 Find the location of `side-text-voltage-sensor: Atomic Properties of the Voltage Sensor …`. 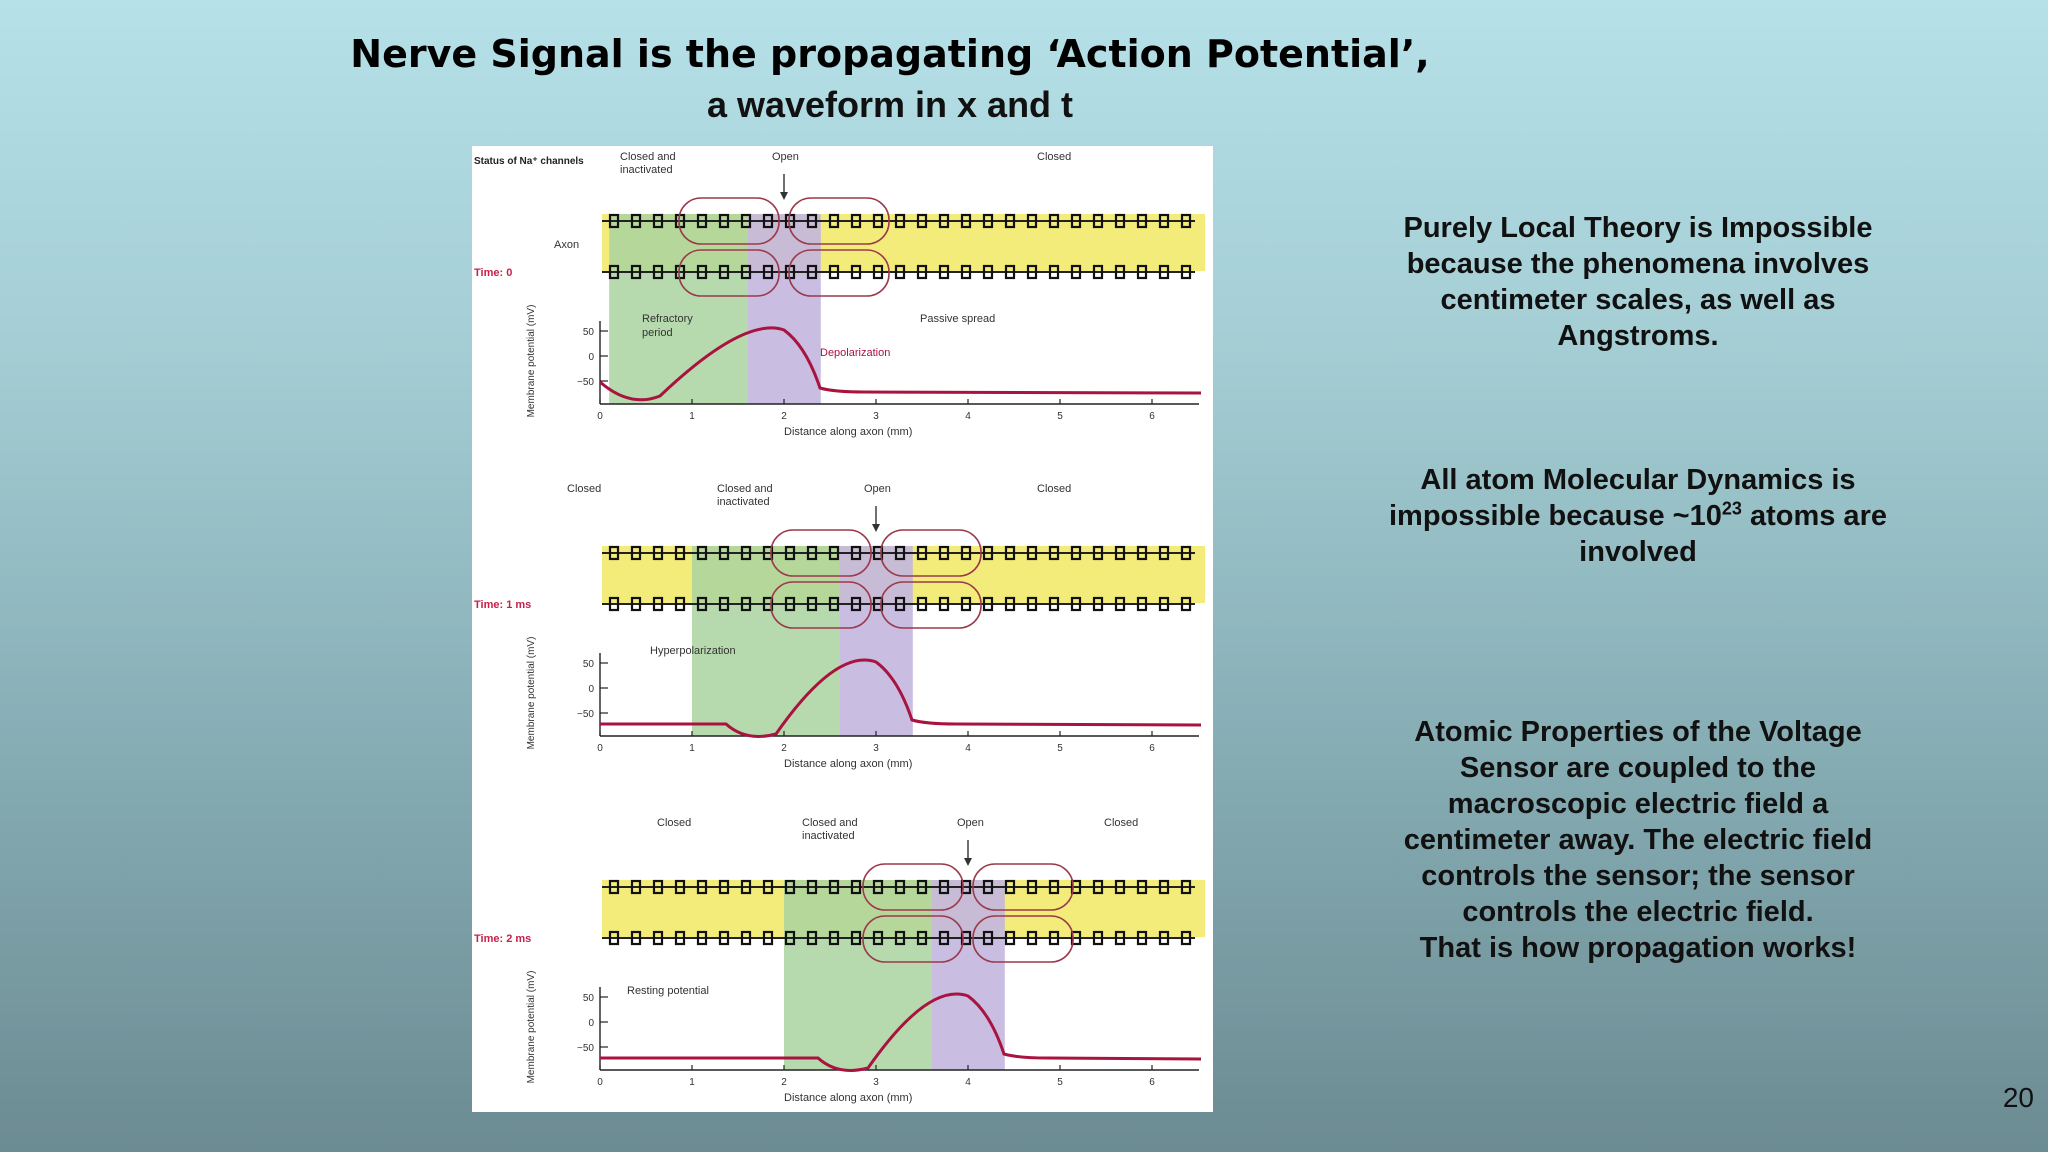

side-text-voltage-sensor: Atomic Properties of the Voltage Sensor … is located at coordinates (1638, 840).